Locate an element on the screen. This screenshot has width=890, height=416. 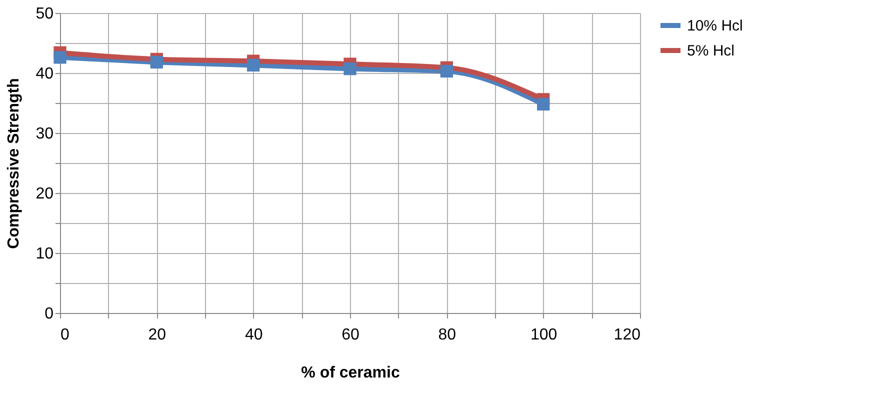
y-tick-label: 0 is located at coordinates (49, 314).